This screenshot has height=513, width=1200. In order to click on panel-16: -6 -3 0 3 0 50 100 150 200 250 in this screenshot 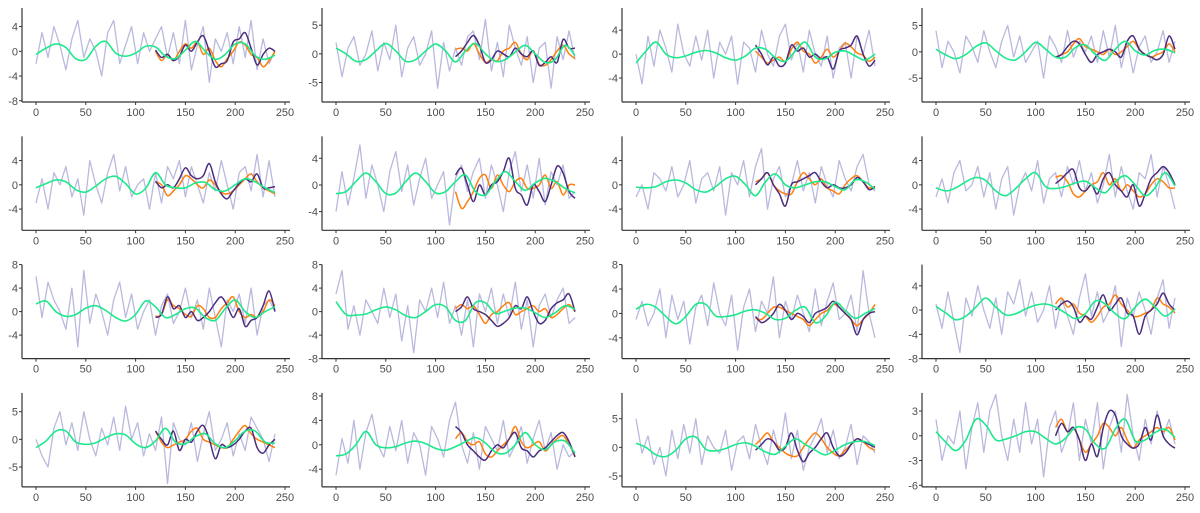, I will do `click(1051, 448)`.